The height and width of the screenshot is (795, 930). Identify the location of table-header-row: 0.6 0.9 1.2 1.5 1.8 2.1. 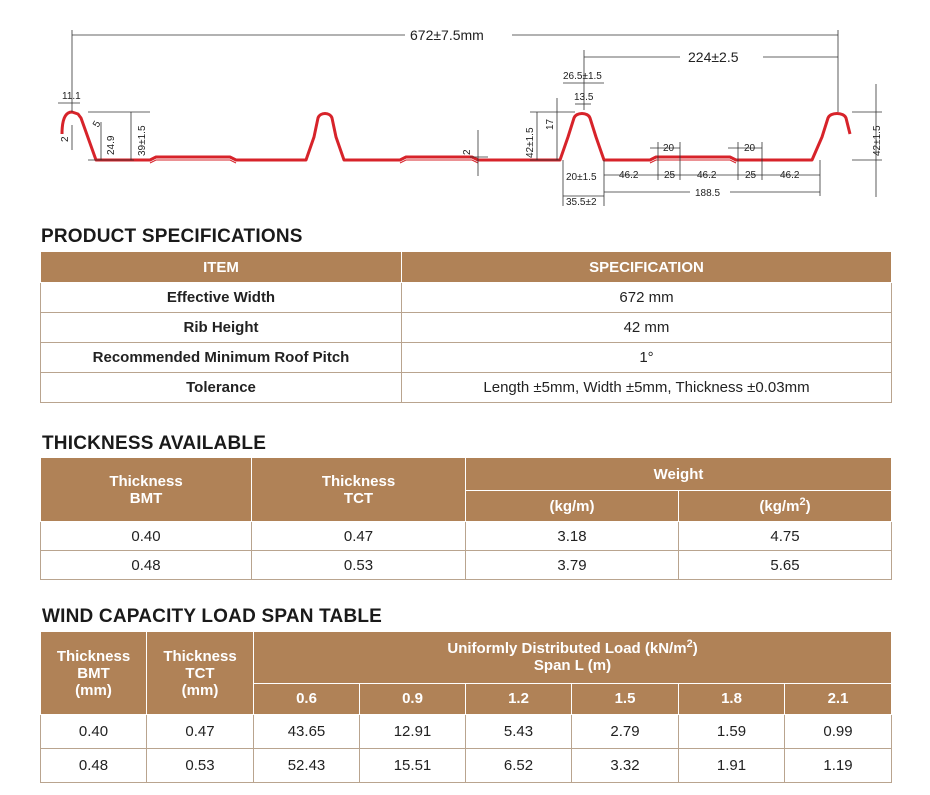
(467, 699).